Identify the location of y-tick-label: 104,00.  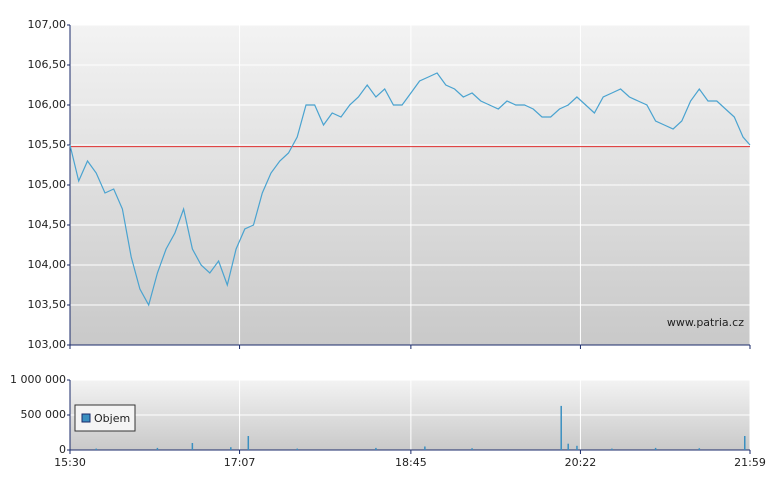
(47, 264).